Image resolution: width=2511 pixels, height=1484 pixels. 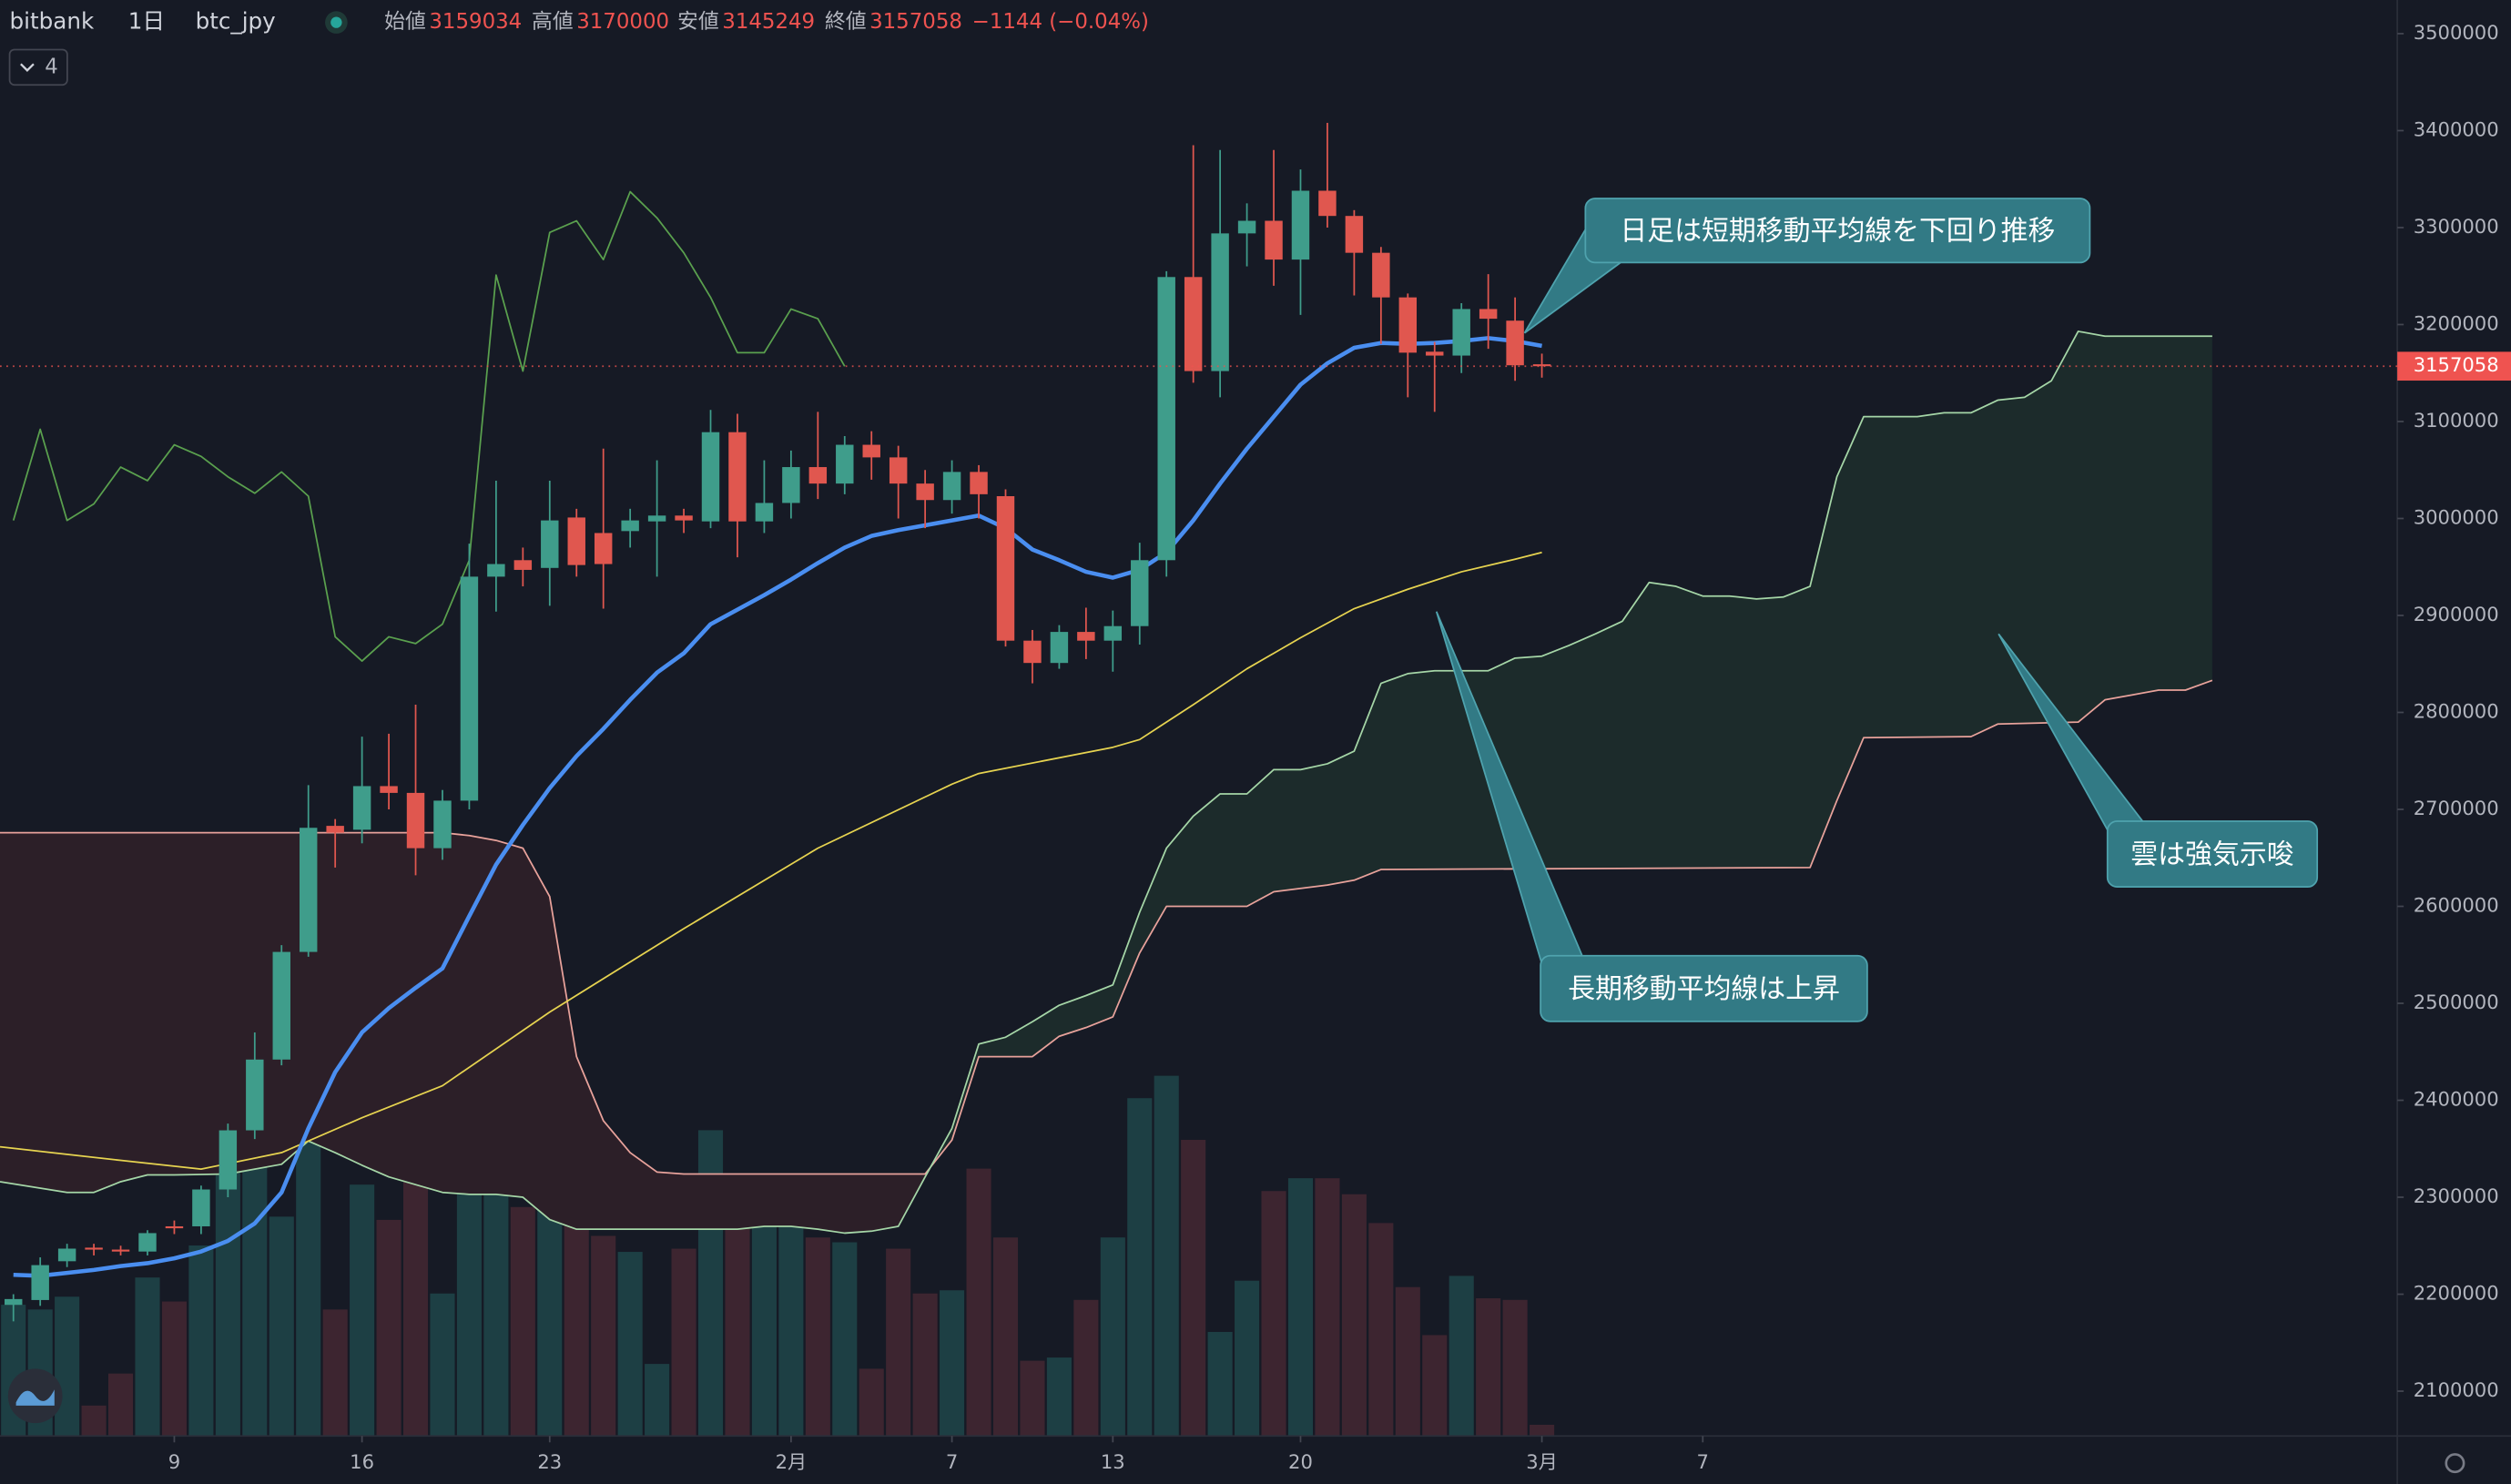 I want to click on callout-text: 長期移動平均線は上昇, so click(x=1704, y=989).